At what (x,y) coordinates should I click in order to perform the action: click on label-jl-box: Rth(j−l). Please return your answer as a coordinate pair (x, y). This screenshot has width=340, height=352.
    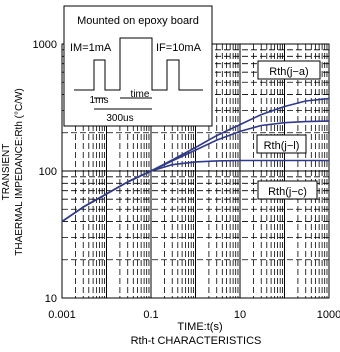
    Looking at the image, I should click on (281, 144).